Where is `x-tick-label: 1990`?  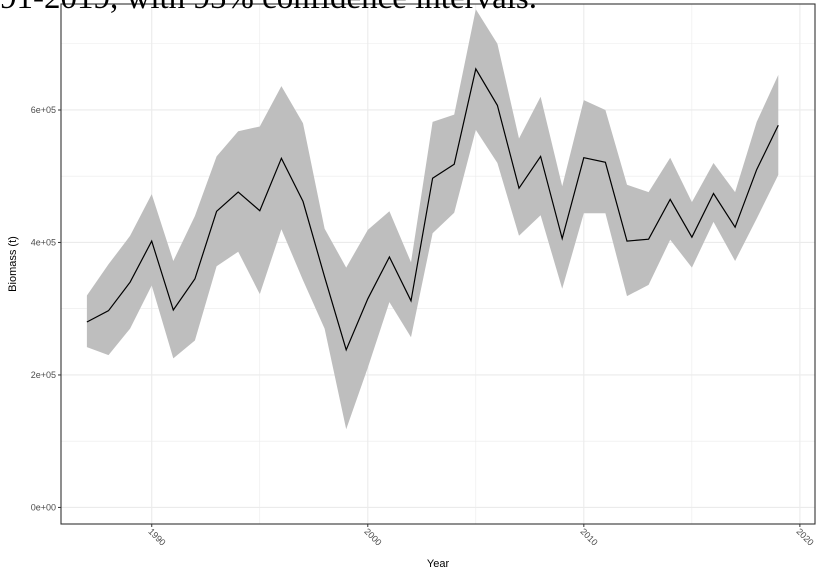
x-tick-label: 1990 is located at coordinates (156, 536).